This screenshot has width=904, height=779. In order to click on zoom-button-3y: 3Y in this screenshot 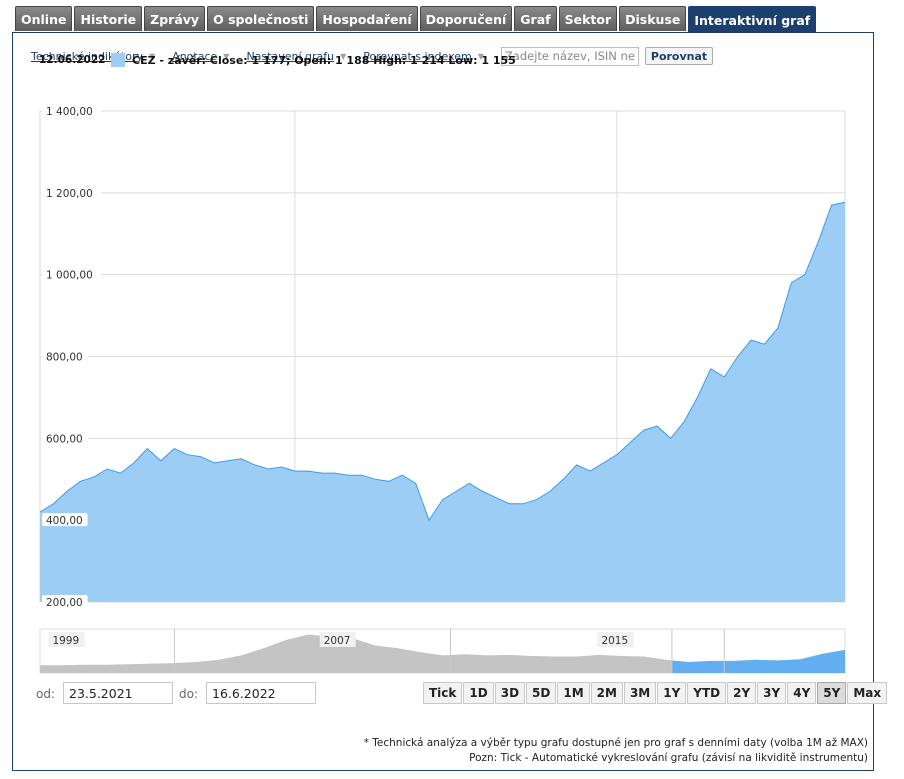, I will do `click(772, 693)`.